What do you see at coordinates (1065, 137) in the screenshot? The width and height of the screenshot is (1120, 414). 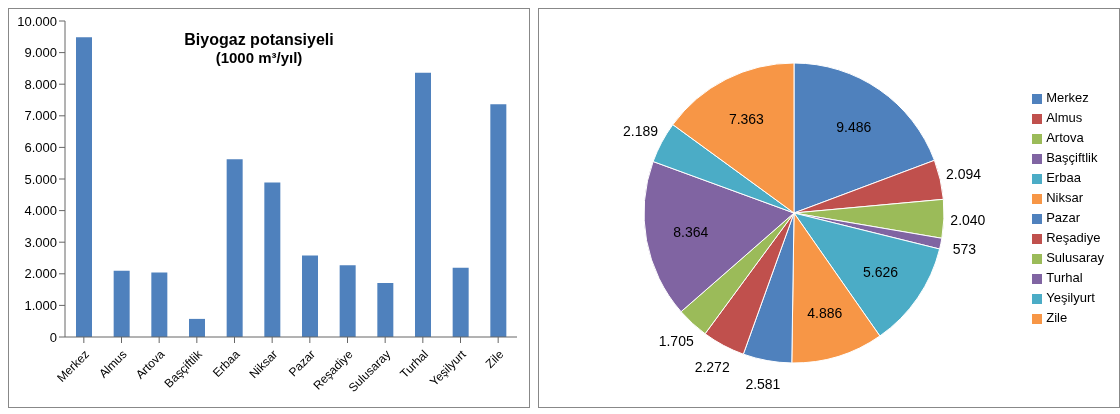 I see `legend-label: Artova` at bounding box center [1065, 137].